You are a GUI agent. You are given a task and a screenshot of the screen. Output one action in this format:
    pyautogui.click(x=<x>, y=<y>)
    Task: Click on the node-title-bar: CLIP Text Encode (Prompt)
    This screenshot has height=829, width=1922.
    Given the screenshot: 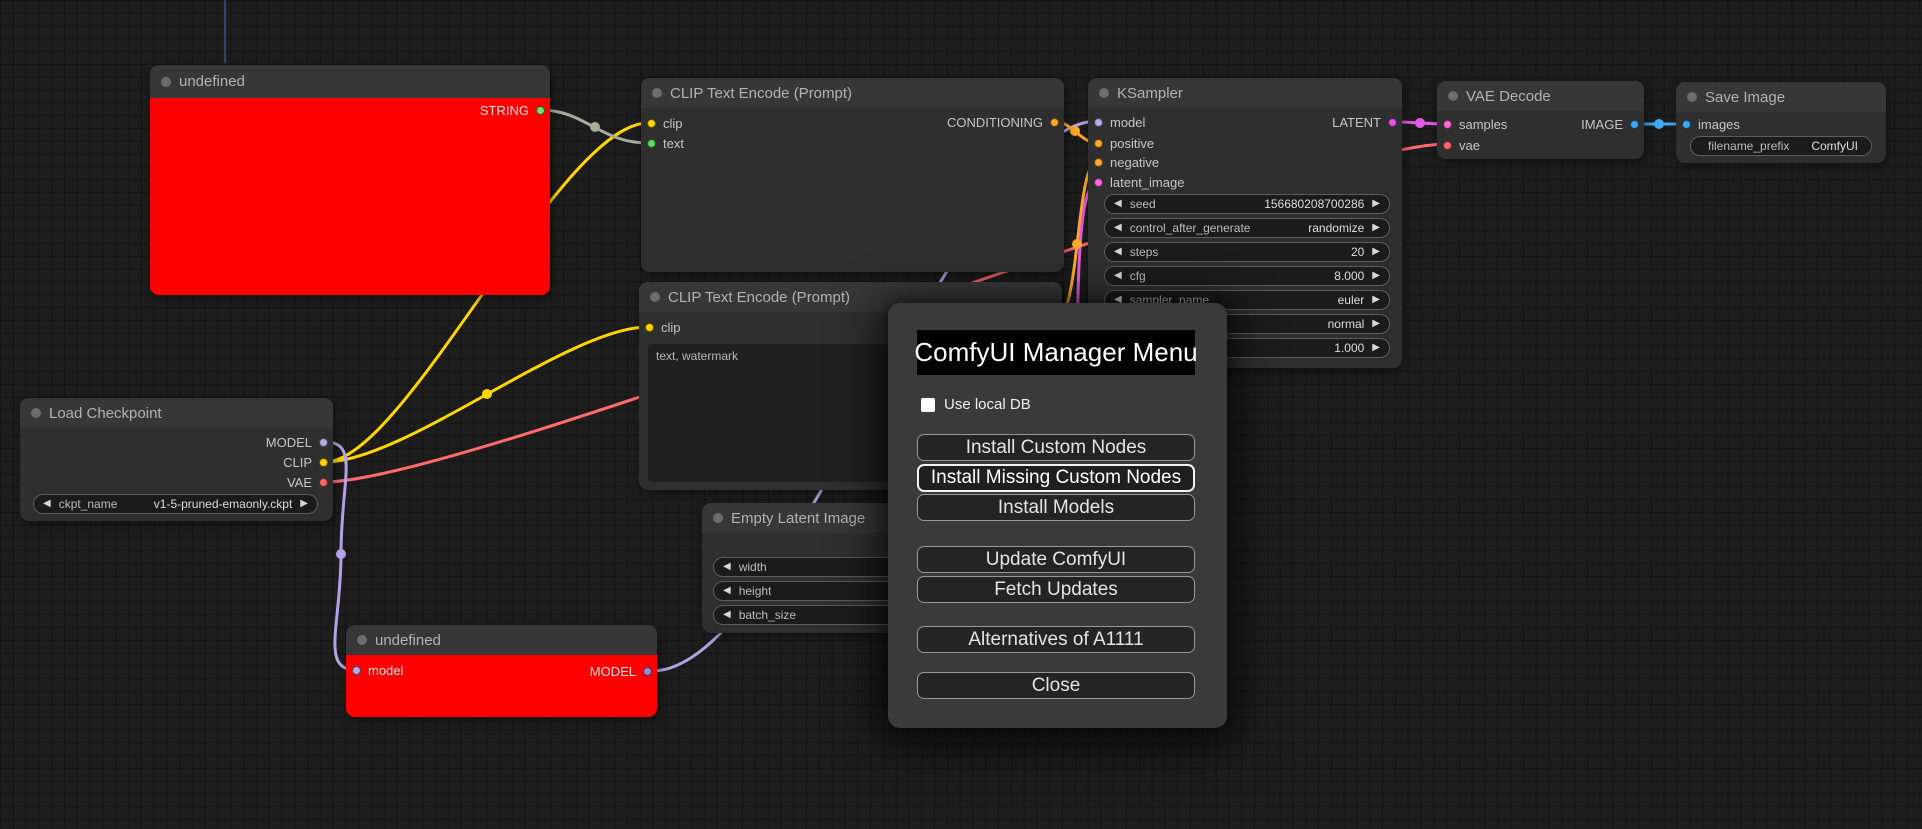 What is the action you would take?
    pyautogui.click(x=852, y=93)
    